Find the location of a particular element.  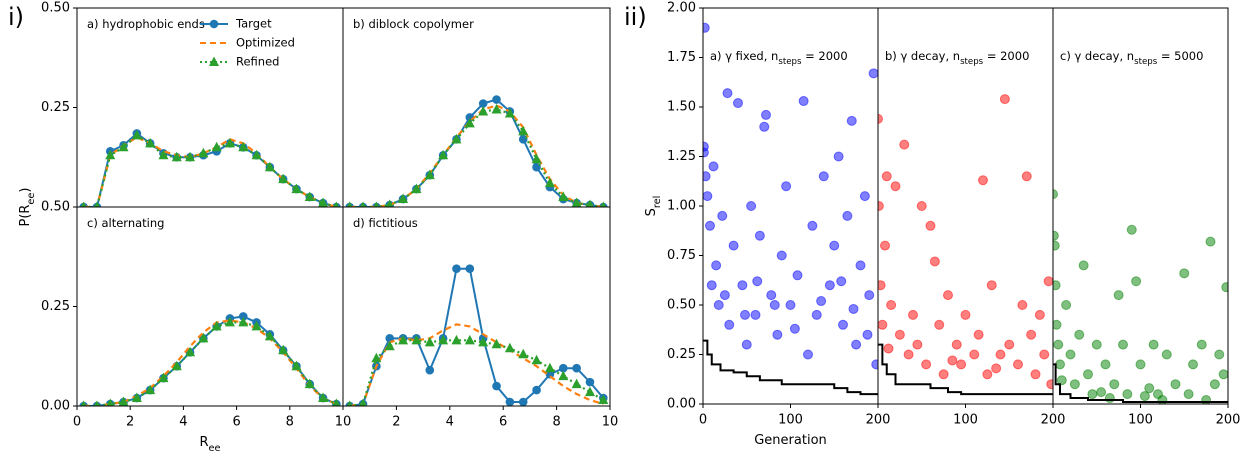

panel-title: b) γ decay, nsteps = 2000 is located at coordinates (957, 58).